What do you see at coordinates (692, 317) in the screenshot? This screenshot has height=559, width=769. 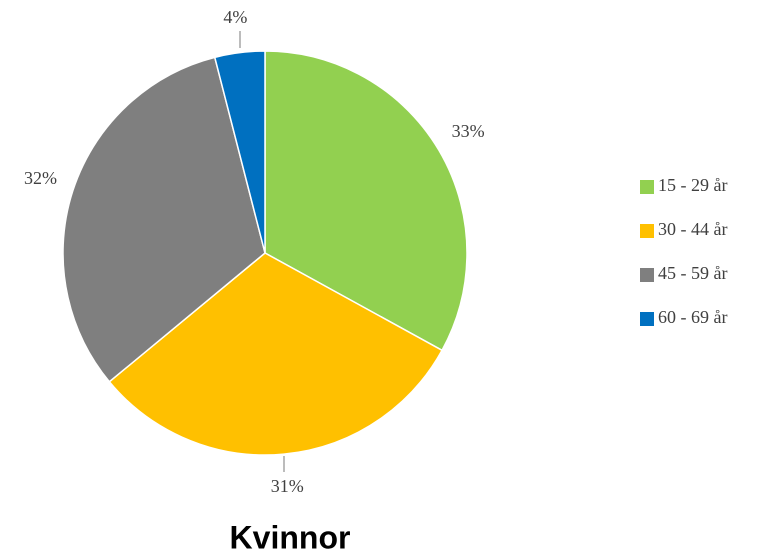 I see `legend-label: 60 - 69 år` at bounding box center [692, 317].